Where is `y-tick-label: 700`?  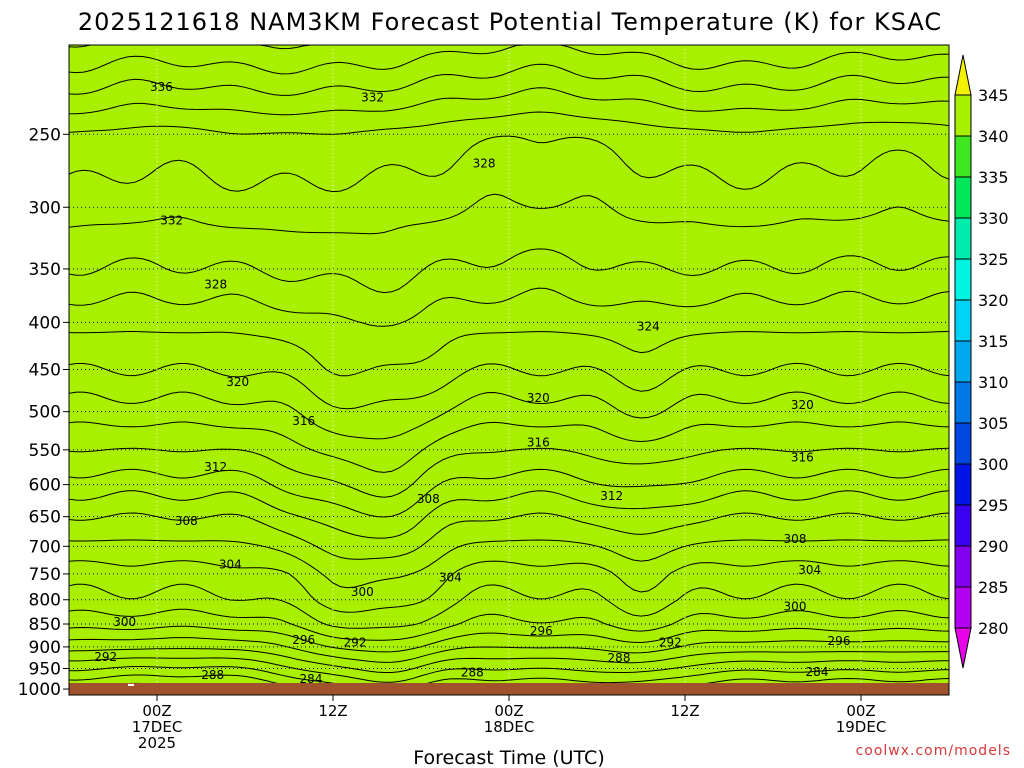 y-tick-label: 700 is located at coordinates (45, 547).